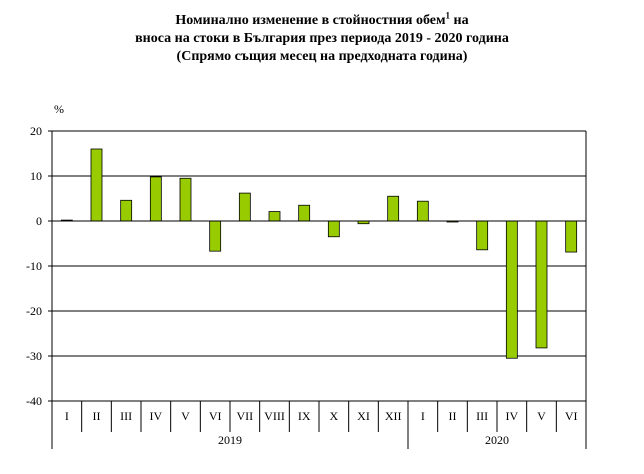  What do you see at coordinates (363, 416) in the screenshot?
I see `x-tick-label: XI` at bounding box center [363, 416].